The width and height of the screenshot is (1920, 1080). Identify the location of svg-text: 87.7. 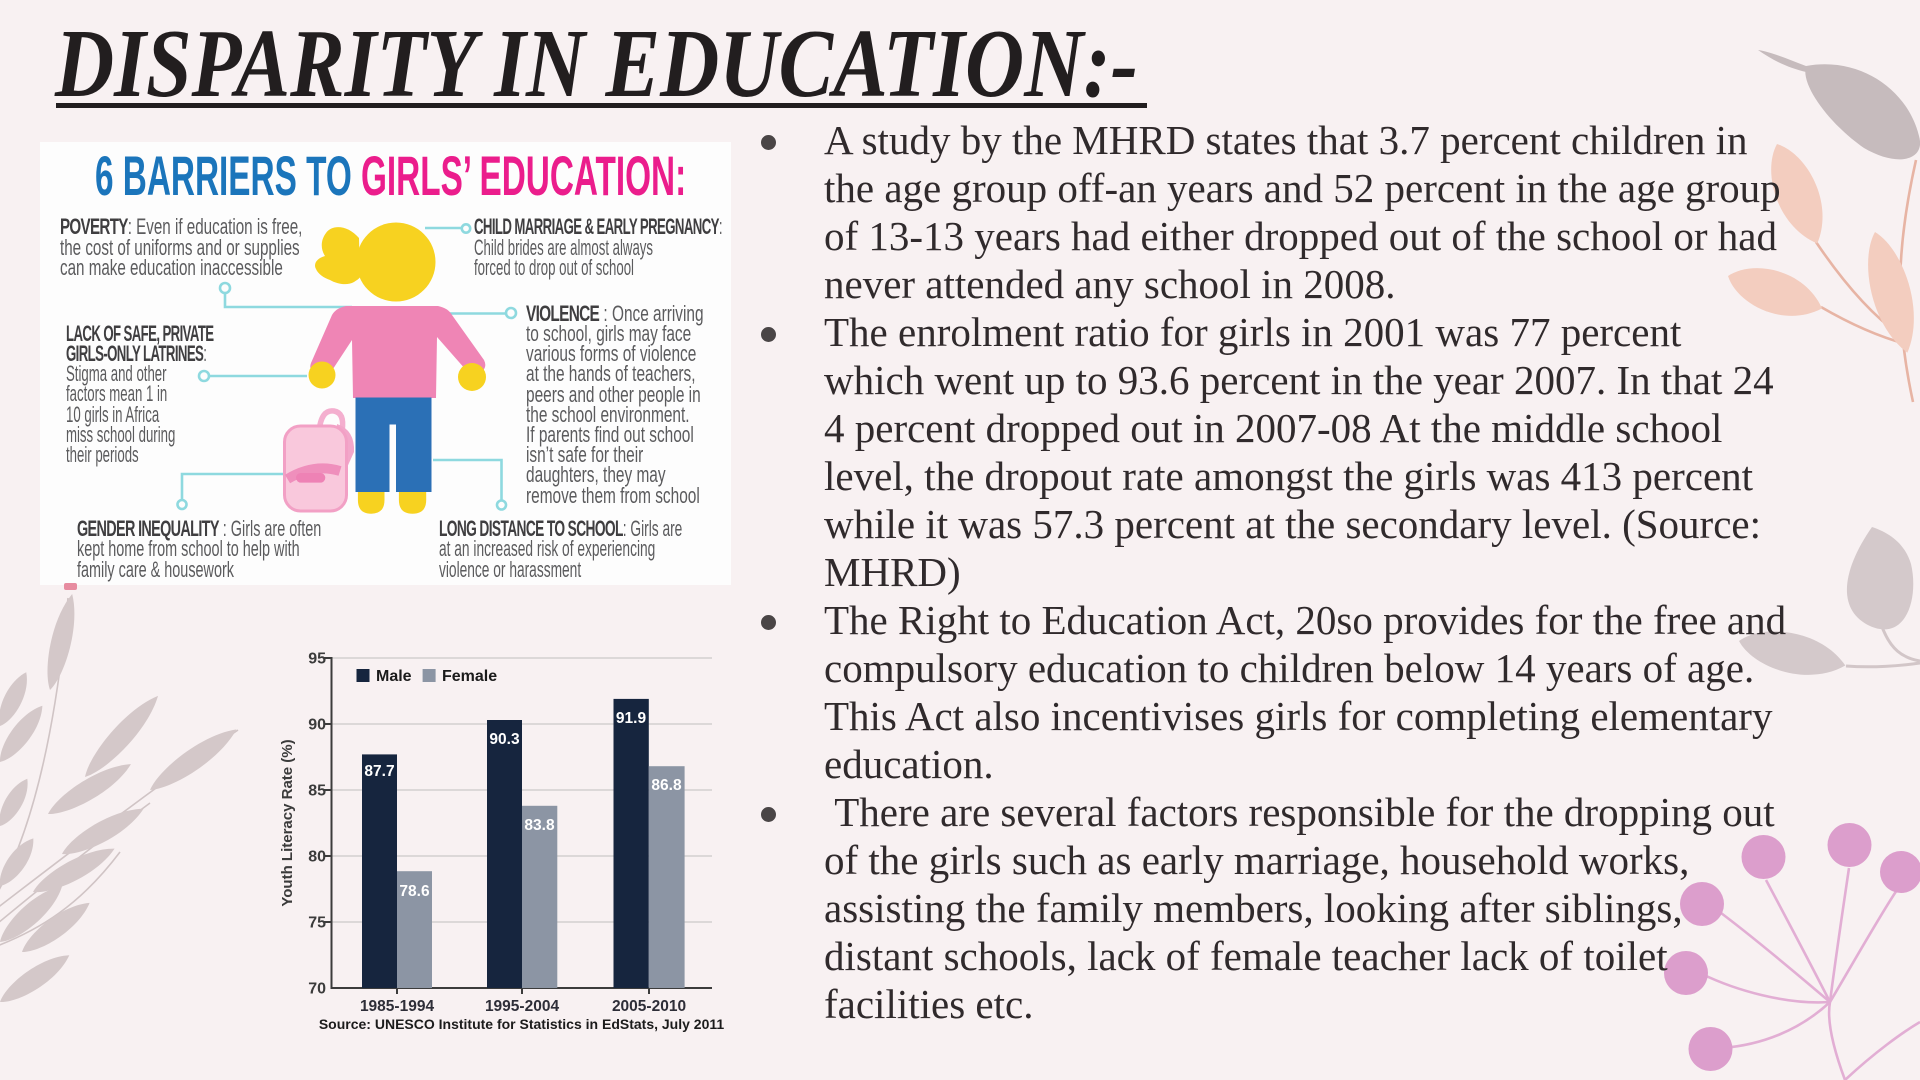
(379, 771).